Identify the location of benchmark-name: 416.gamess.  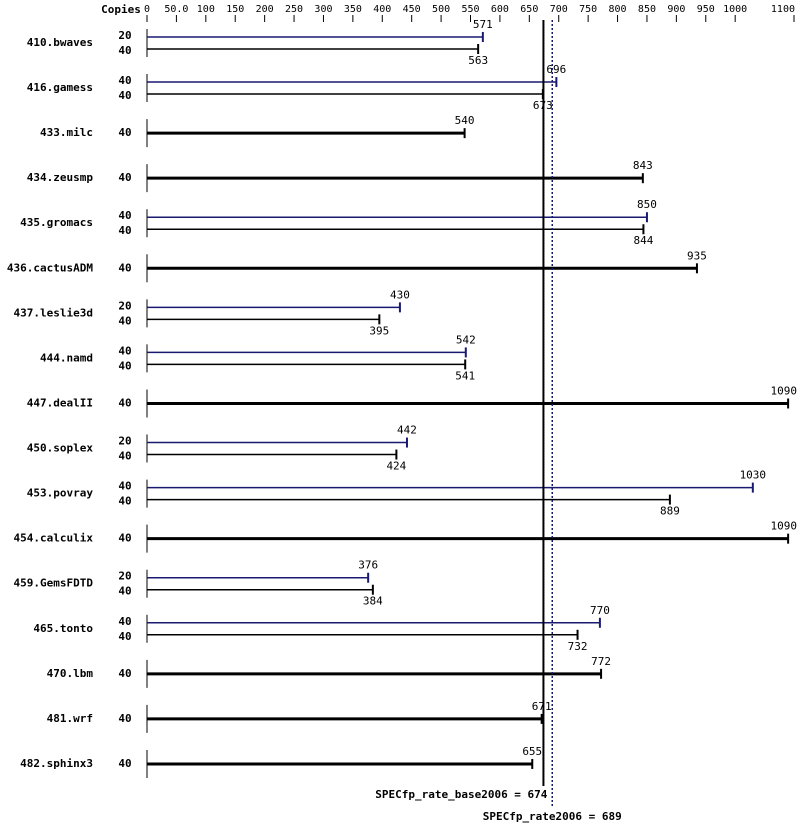
(60, 87).